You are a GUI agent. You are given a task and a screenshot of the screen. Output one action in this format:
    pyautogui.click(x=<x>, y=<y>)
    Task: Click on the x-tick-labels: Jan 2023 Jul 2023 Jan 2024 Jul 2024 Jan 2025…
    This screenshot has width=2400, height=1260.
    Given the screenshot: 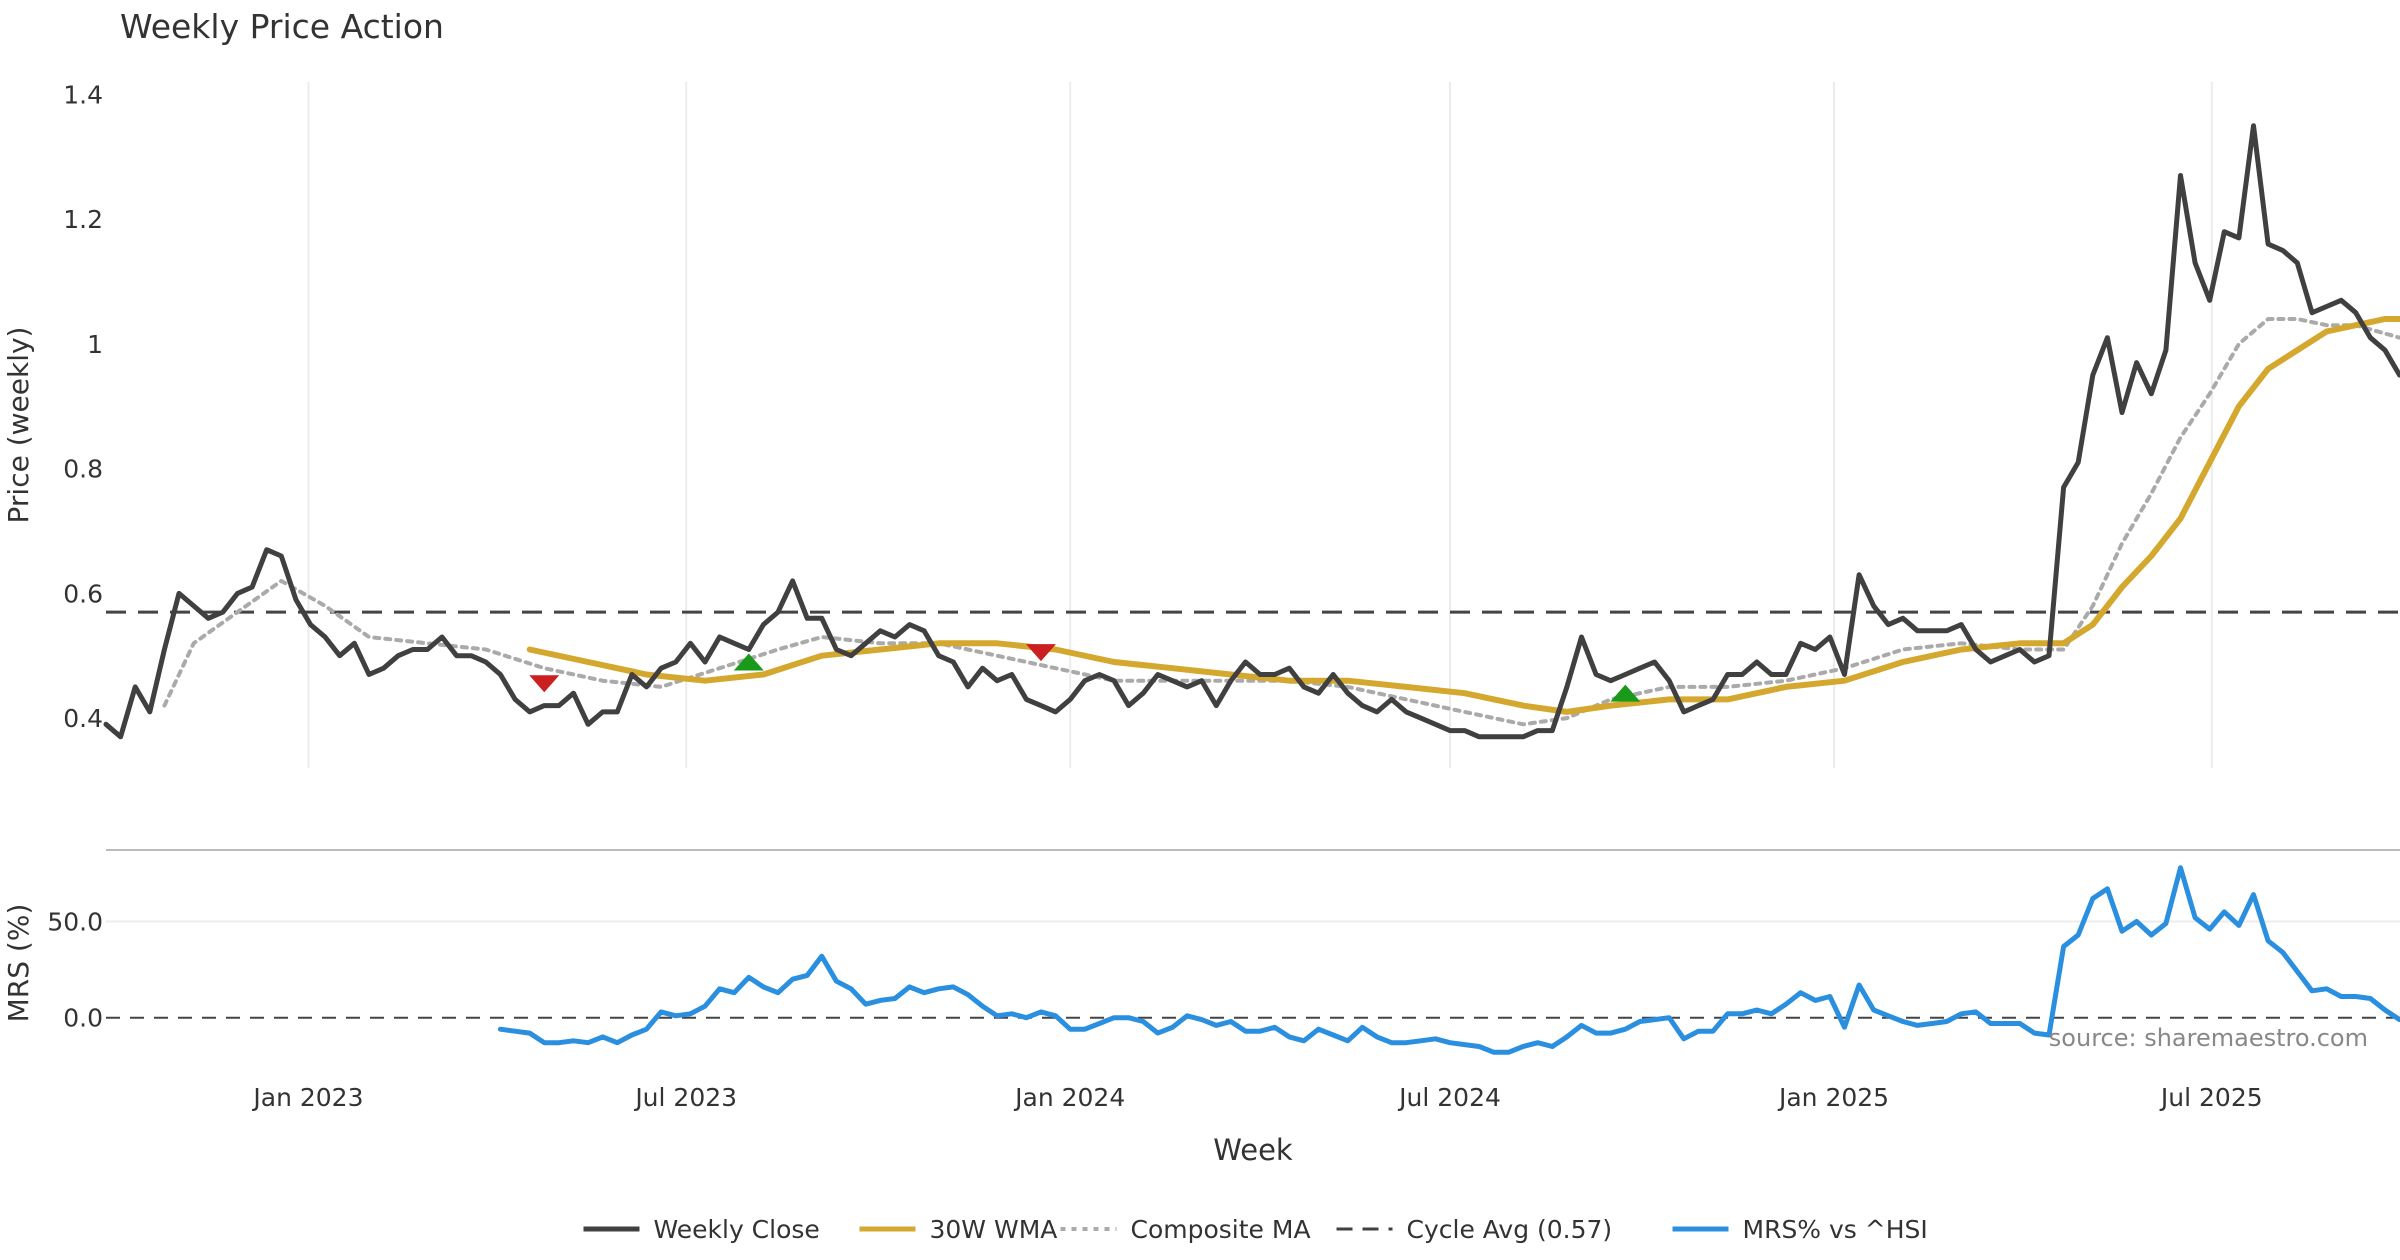 What is the action you would take?
    pyautogui.click(x=1256, y=1097)
    